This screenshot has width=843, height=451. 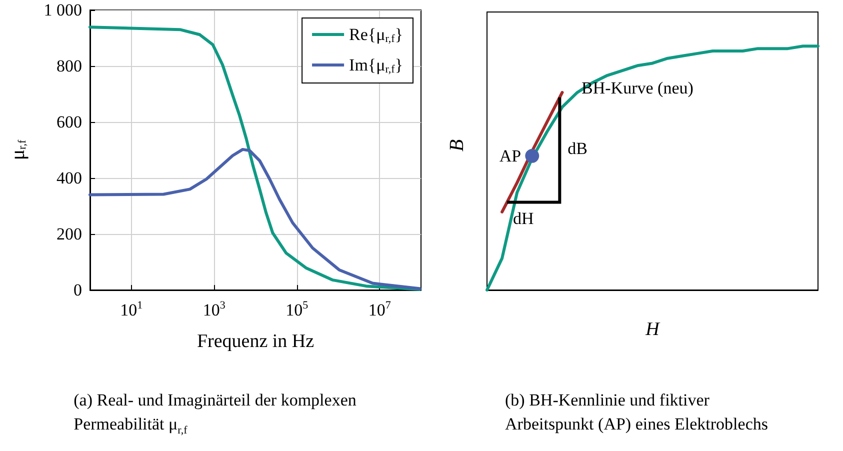 What do you see at coordinates (636, 412) in the screenshot?
I see `text: (b) BH-Kennlinie und fiktiver Arbeitspunkt (AP) eines Elektroblechs` at bounding box center [636, 412].